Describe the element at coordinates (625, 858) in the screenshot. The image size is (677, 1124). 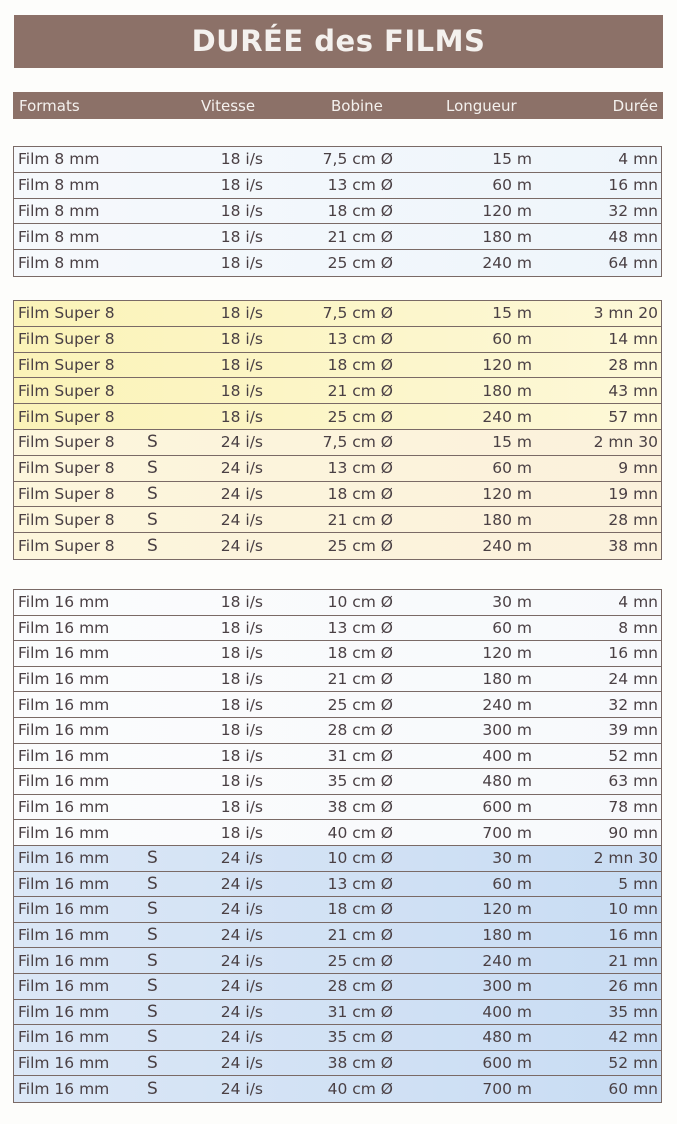
I see `cell-duree: 2 mn 30` at that location.